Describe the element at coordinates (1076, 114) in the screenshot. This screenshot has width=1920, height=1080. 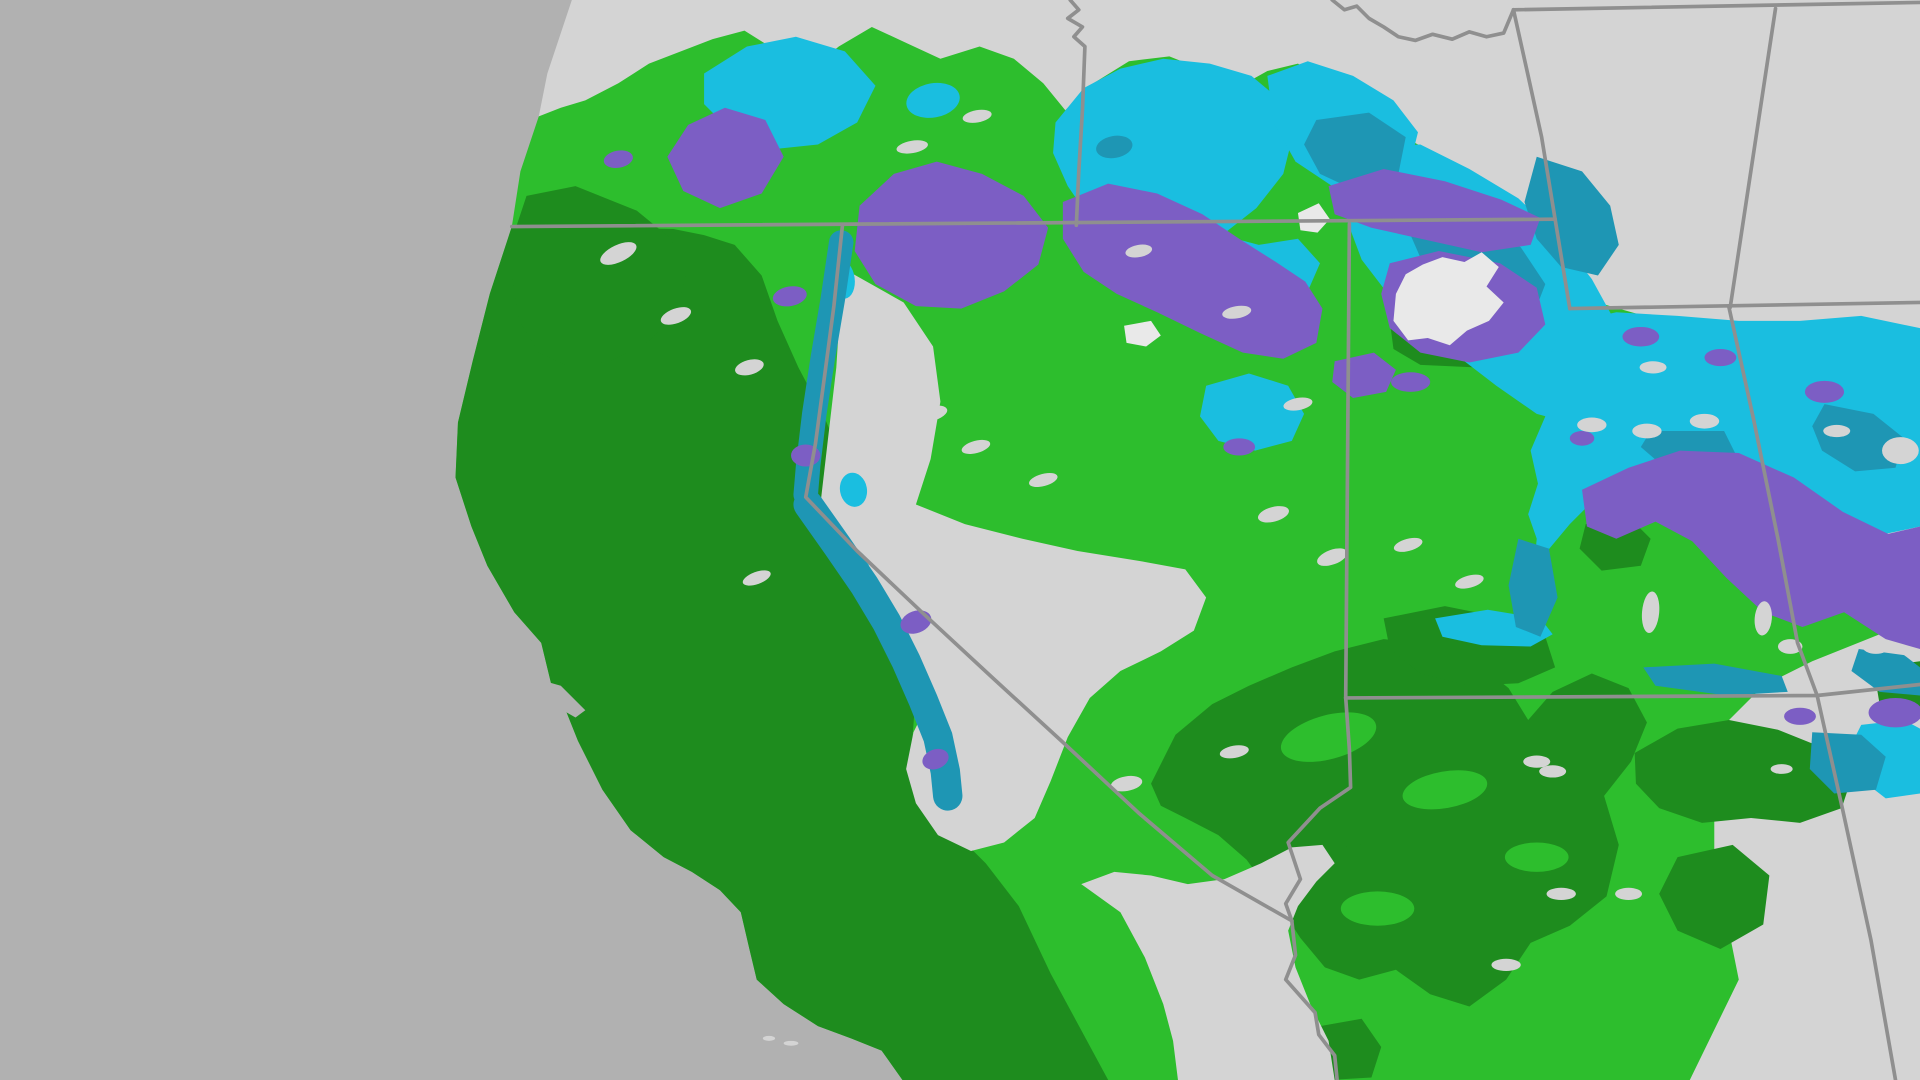
I see `border-oregon-idaho` at that location.